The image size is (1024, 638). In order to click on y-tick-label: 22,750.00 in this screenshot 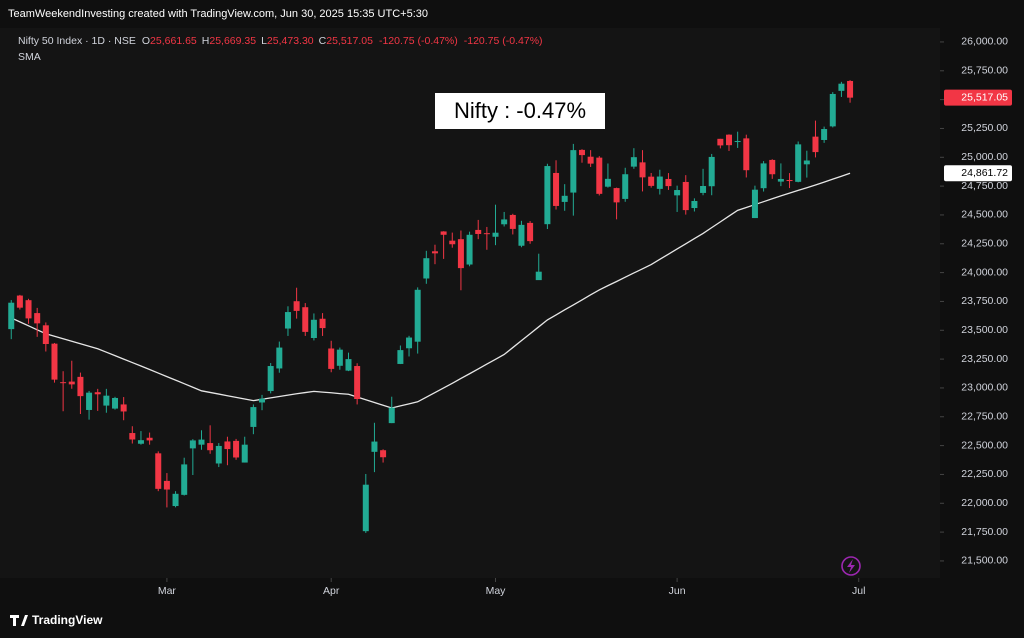, I will do `click(984, 417)`.